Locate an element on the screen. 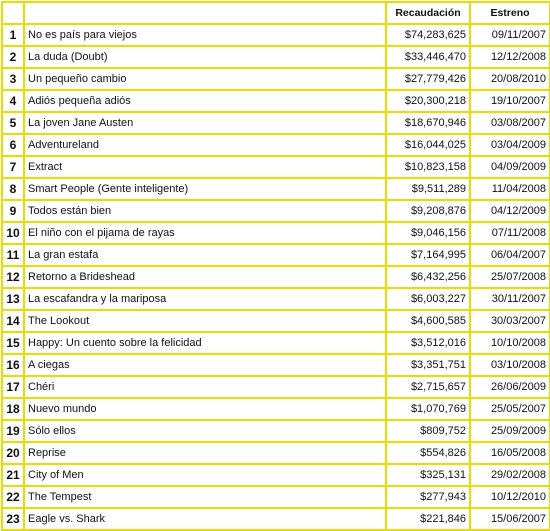 This screenshot has width=550, height=531. row-title: The Lookout is located at coordinates (205, 321).